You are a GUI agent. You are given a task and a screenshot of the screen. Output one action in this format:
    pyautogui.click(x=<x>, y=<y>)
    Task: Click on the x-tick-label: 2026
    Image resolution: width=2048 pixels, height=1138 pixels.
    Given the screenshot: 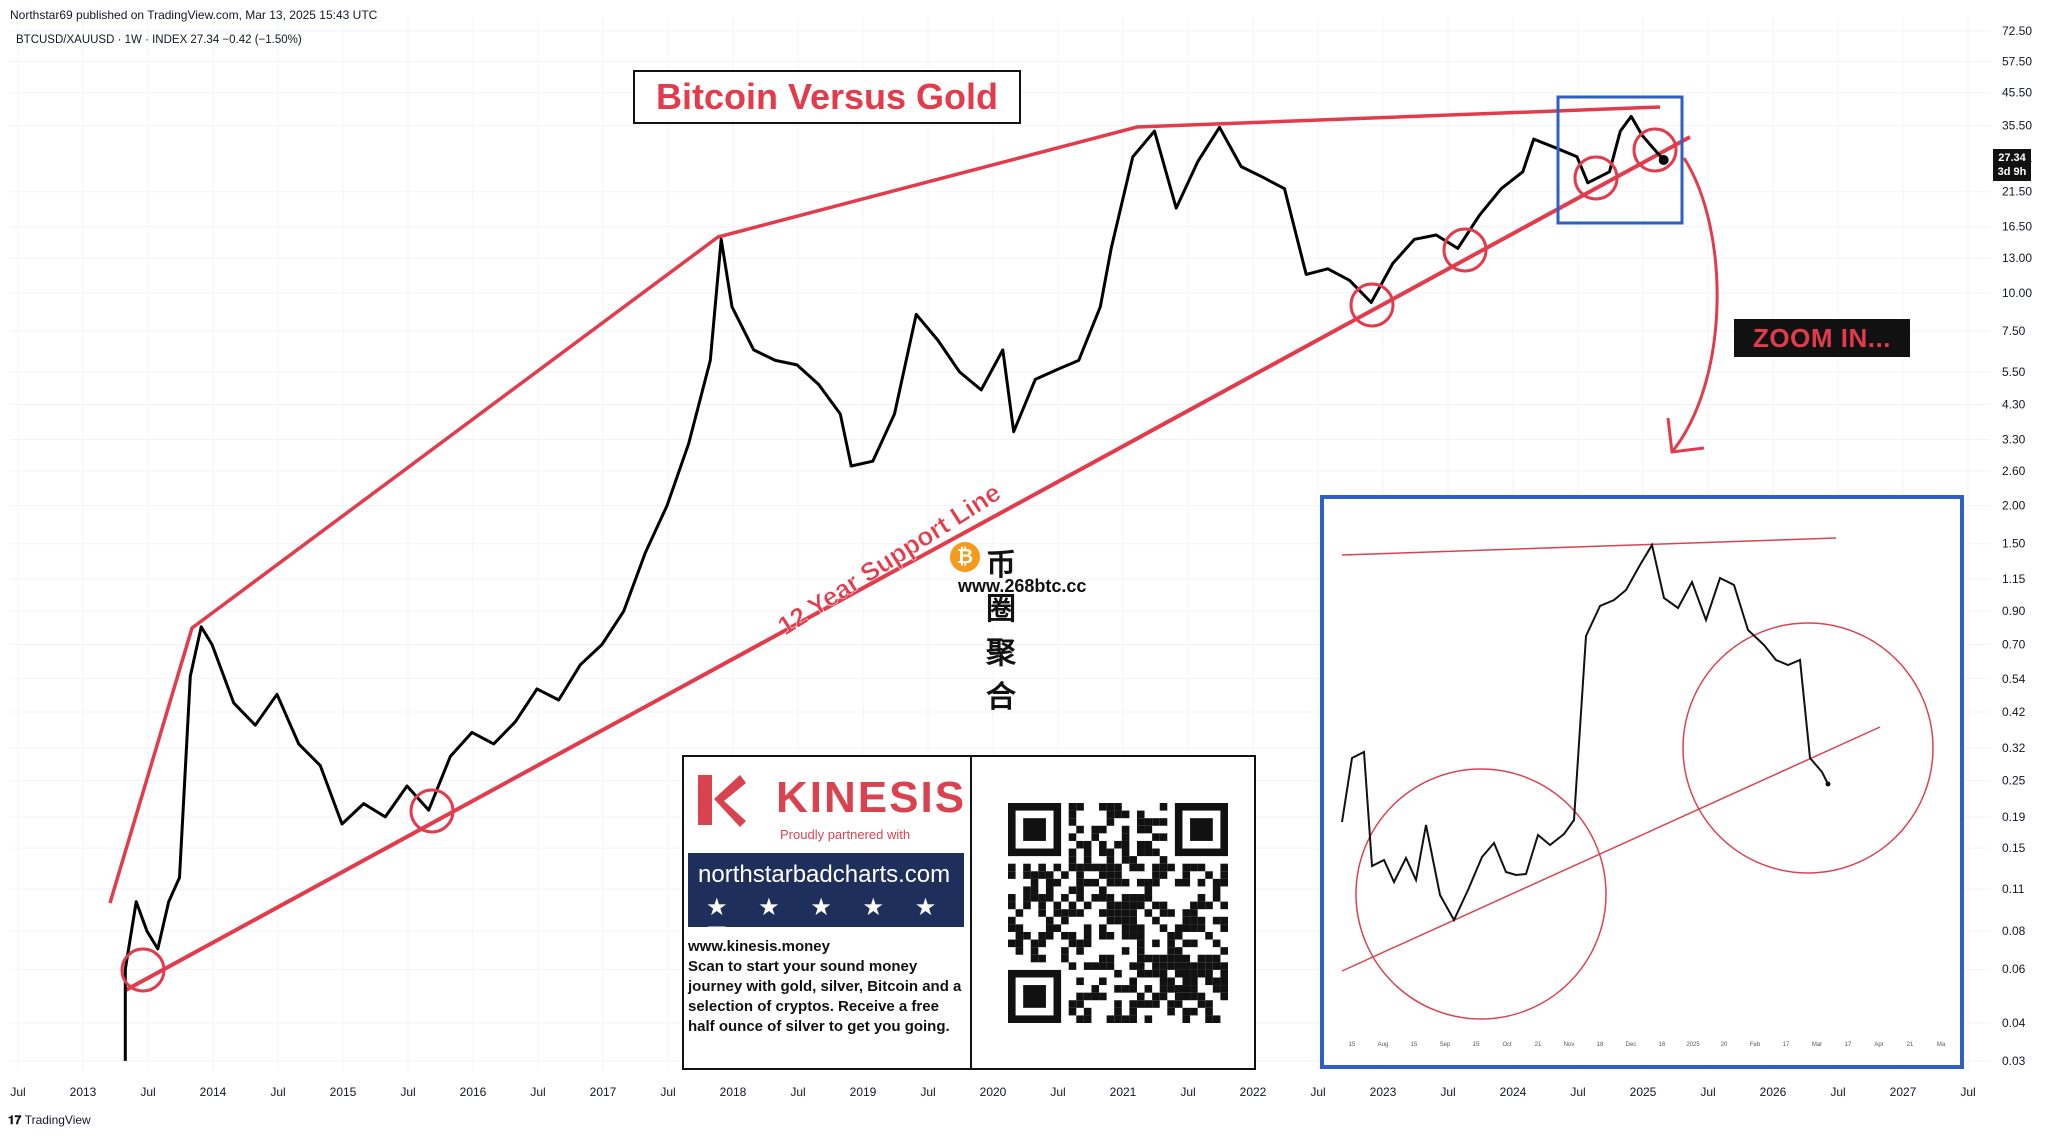 What is the action you would take?
    pyautogui.click(x=1773, y=1092)
    